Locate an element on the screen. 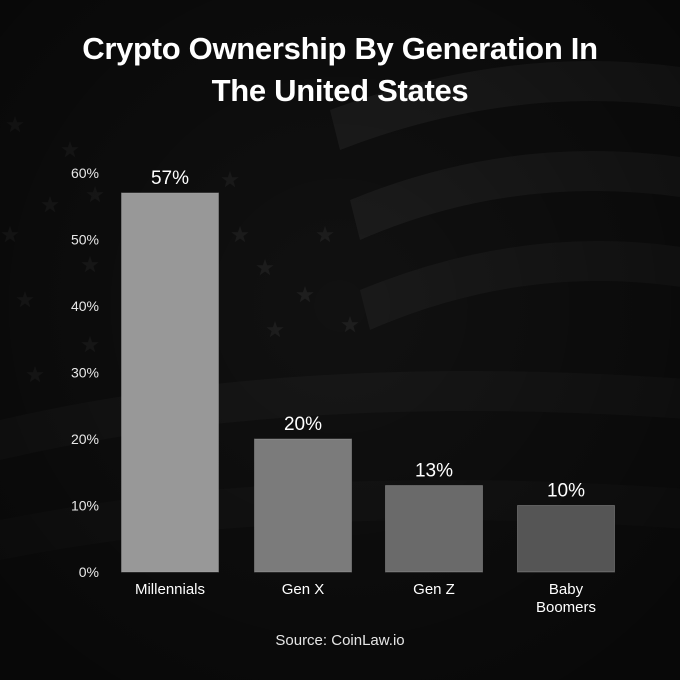 This screenshot has height=680, width=680. y-tick-label: 10% is located at coordinates (85, 506).